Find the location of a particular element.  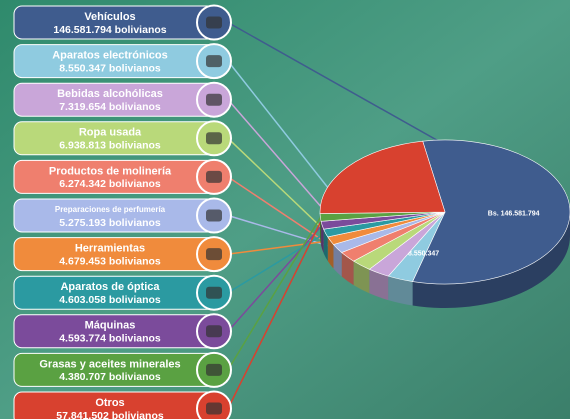

slice-label: Bs. 8.550.347 is located at coordinates (417, 254).